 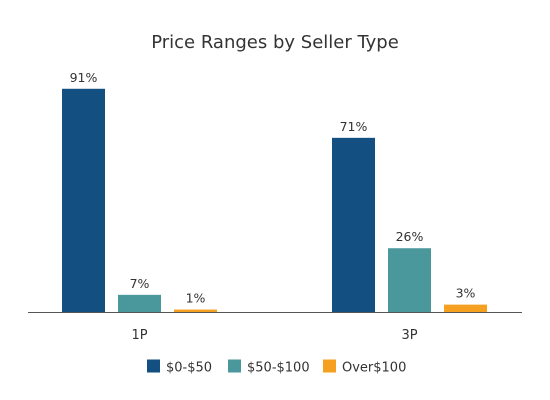 What do you see at coordinates (275, 42) in the screenshot?
I see `chart-title: Price Ranges by Seller Type` at bounding box center [275, 42].